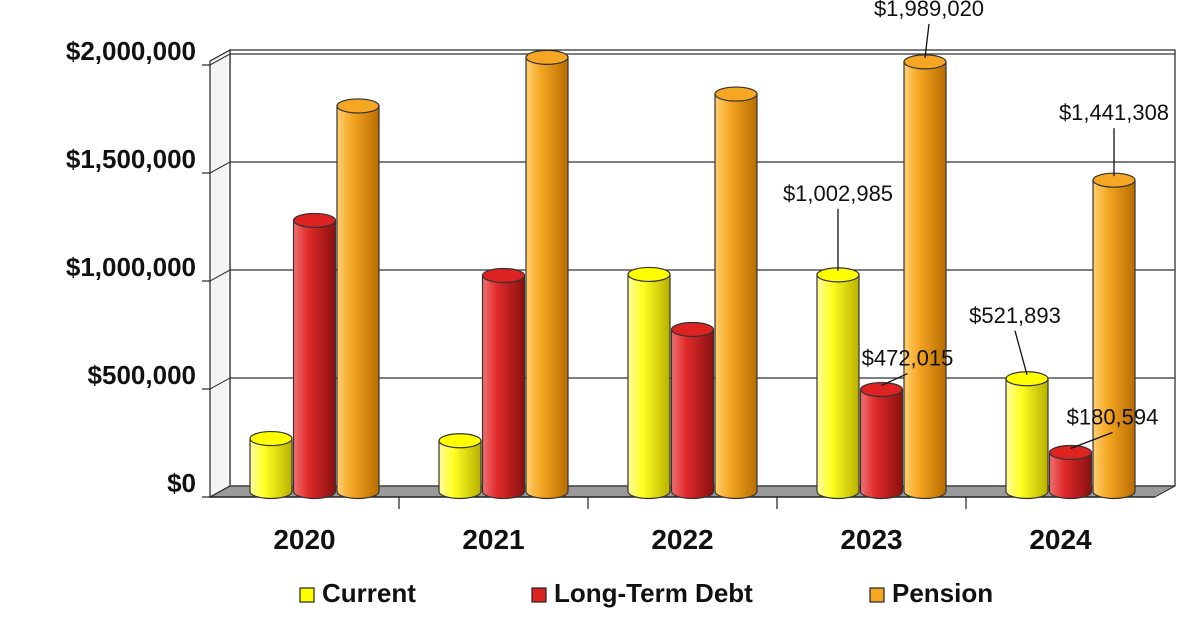 This screenshot has height=621, width=1195. What do you see at coordinates (682, 539) in the screenshot?
I see `x-tick-label: 2022` at bounding box center [682, 539].